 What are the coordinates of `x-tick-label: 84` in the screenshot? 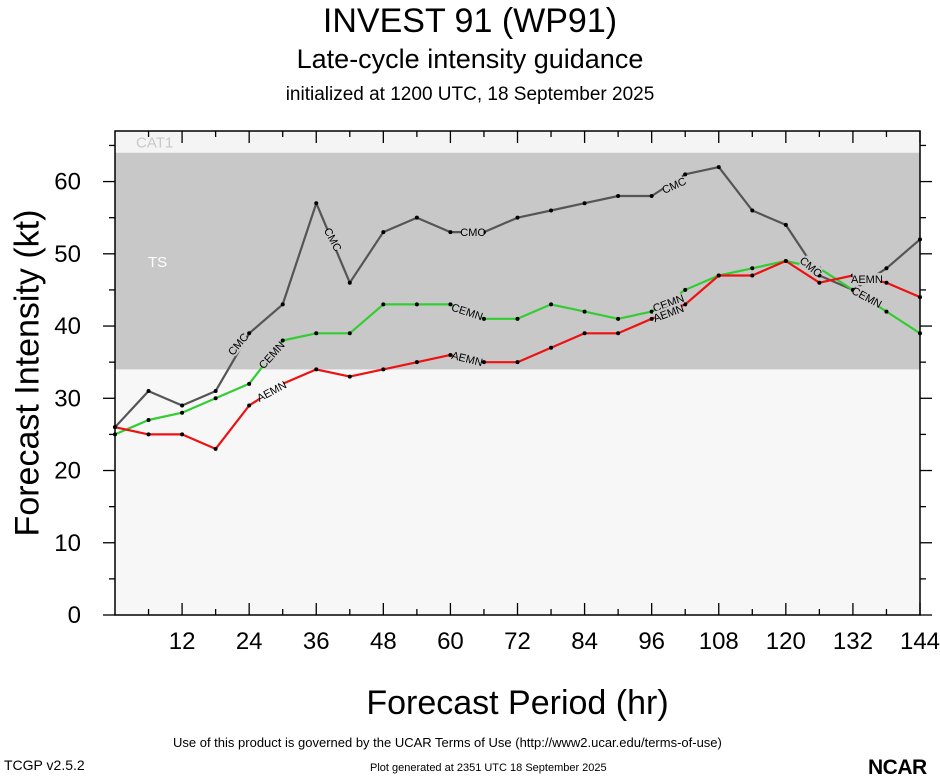 It's located at (584, 641).